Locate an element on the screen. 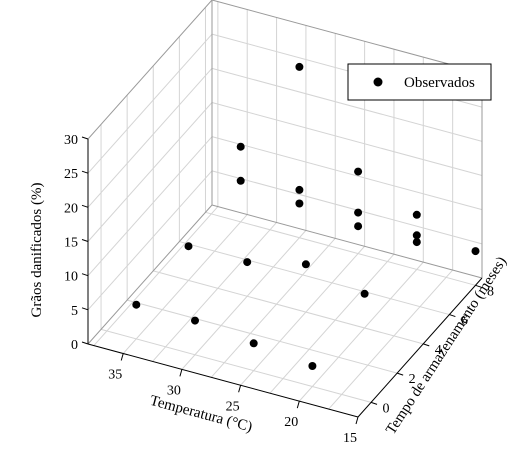 This screenshot has width=521, height=454. x-tick-label: 25 is located at coordinates (233, 406).